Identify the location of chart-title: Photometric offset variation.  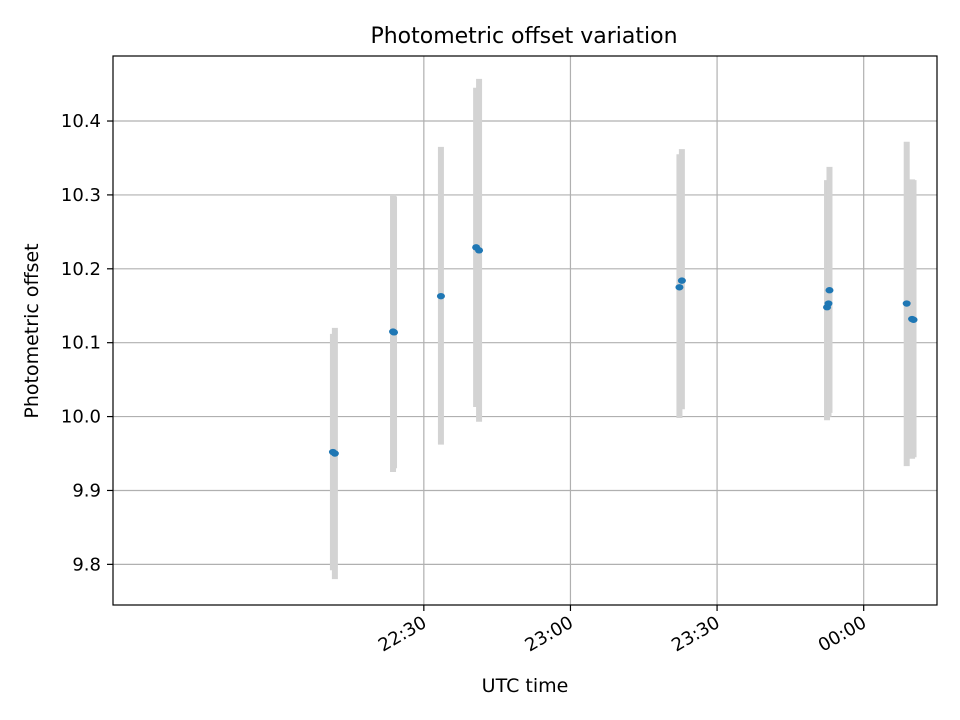
(523, 36).